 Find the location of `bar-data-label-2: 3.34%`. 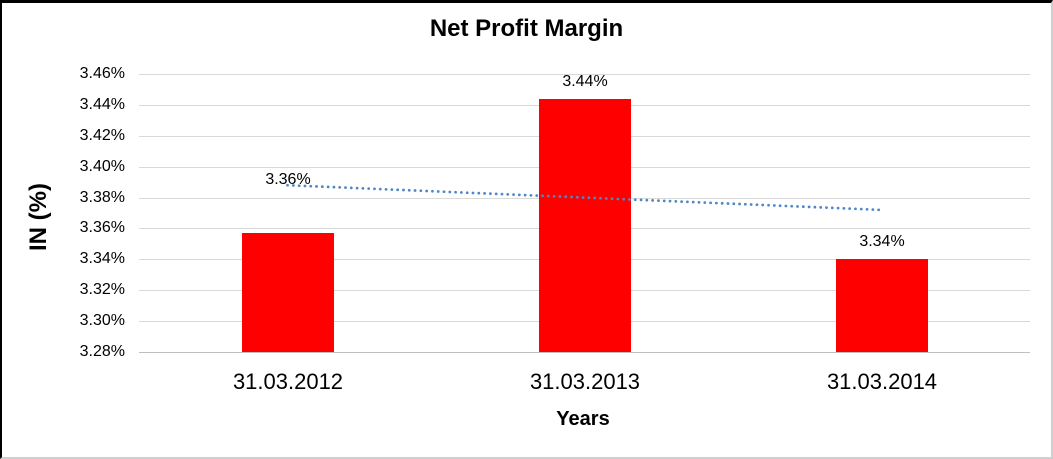

bar-data-label-2: 3.34% is located at coordinates (882, 241).